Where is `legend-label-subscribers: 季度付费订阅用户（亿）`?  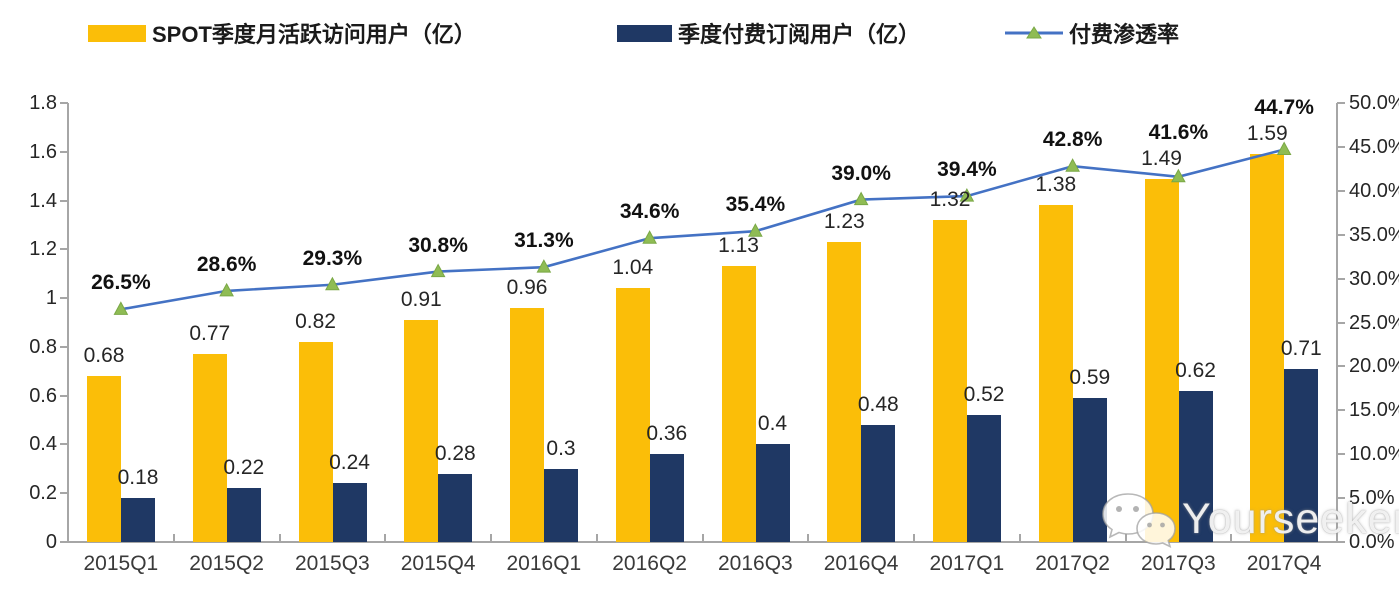
legend-label-subscribers: 季度付费订阅用户（亿） is located at coordinates (799, 34).